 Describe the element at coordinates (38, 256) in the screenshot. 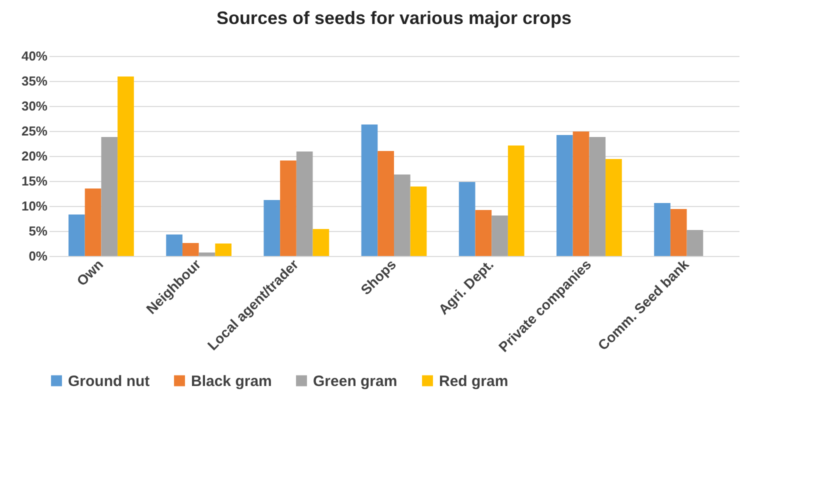

I see `y-tick-label: 0%` at that location.